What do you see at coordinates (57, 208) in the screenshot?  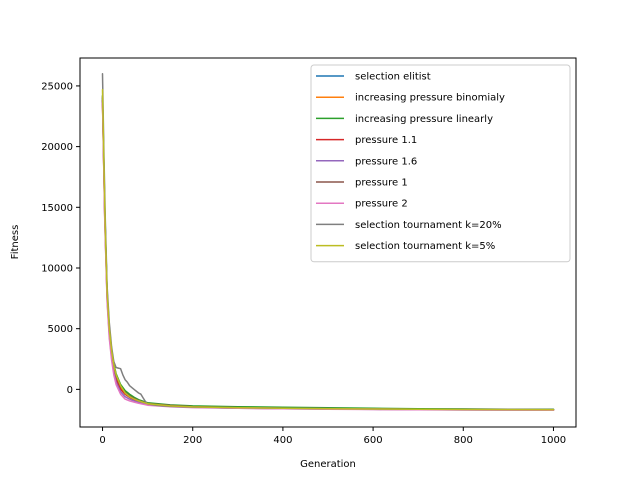 I see `y-tick-label: 15000` at bounding box center [57, 208].